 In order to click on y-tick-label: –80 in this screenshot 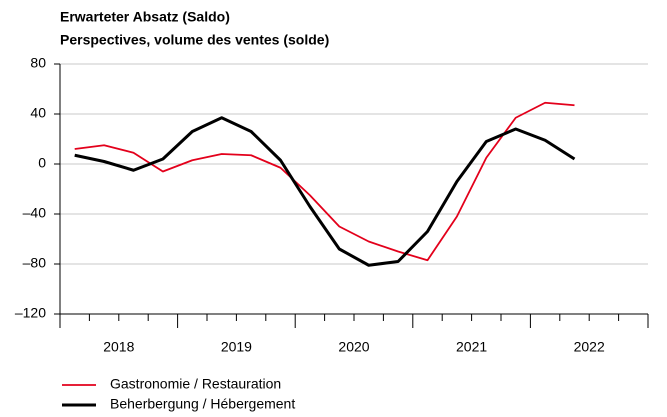, I will do `click(35, 263)`.